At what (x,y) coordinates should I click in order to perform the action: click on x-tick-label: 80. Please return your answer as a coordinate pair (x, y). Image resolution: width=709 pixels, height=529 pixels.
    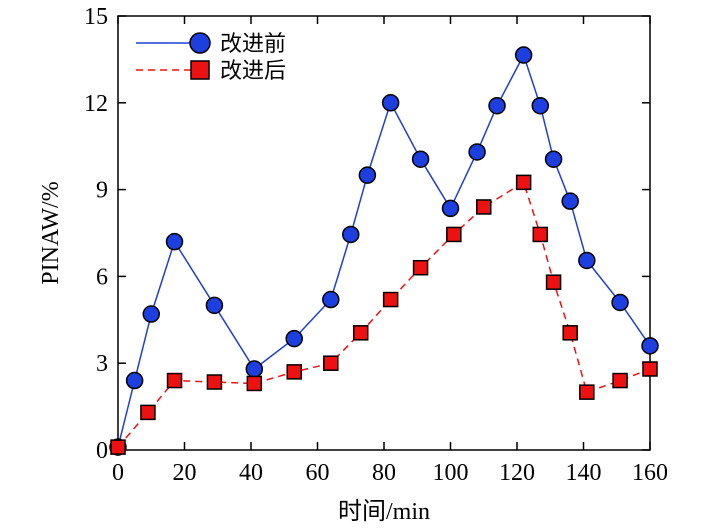
    Looking at the image, I should click on (384, 473).